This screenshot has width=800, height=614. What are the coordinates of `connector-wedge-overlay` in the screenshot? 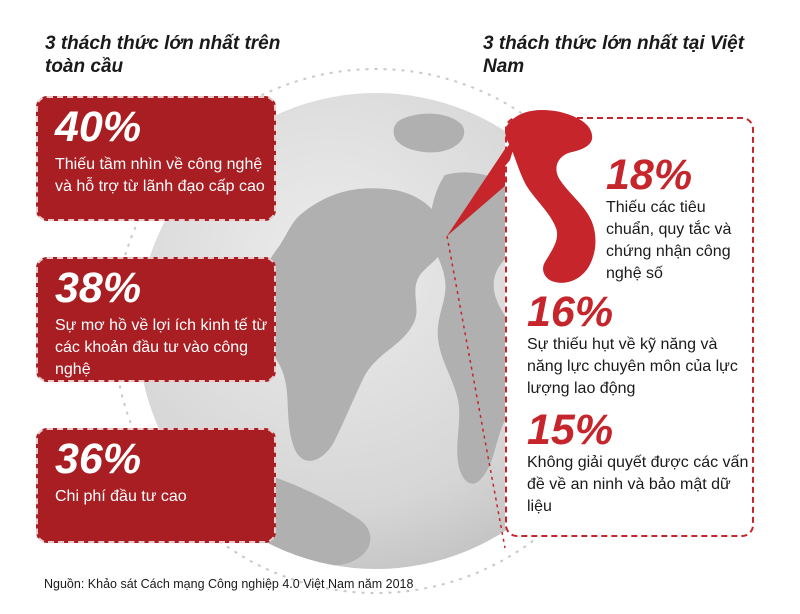 It's located at (483, 183).